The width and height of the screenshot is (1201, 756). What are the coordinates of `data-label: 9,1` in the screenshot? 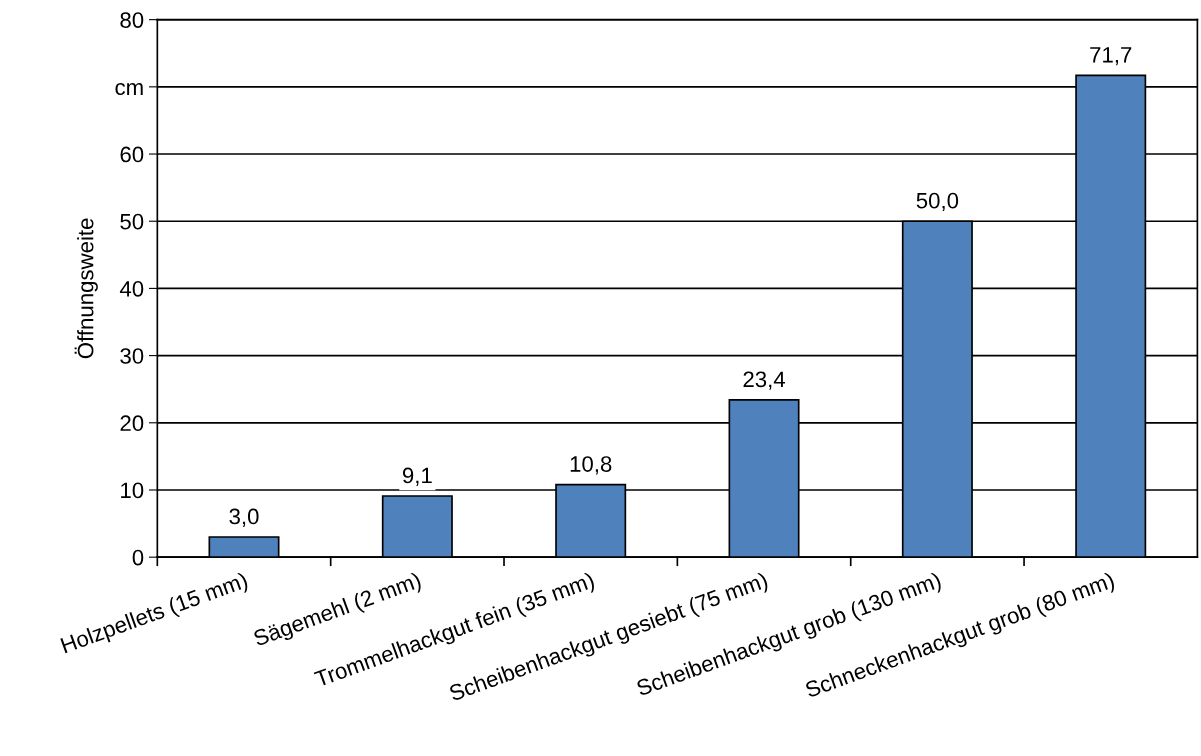 It's located at (417, 476).